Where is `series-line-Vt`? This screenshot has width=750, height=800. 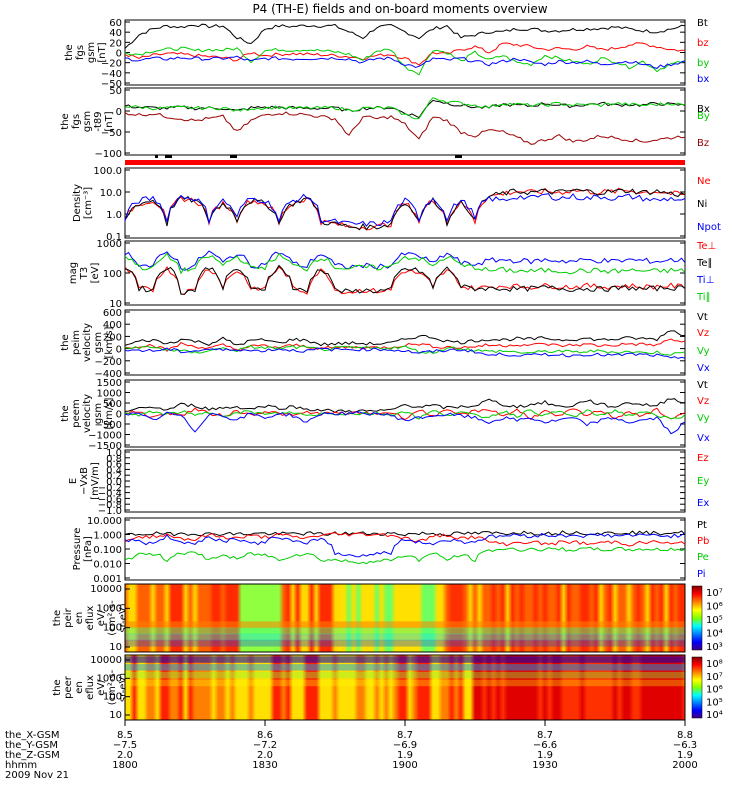
series-line-Vt is located at coordinates (404, 405).